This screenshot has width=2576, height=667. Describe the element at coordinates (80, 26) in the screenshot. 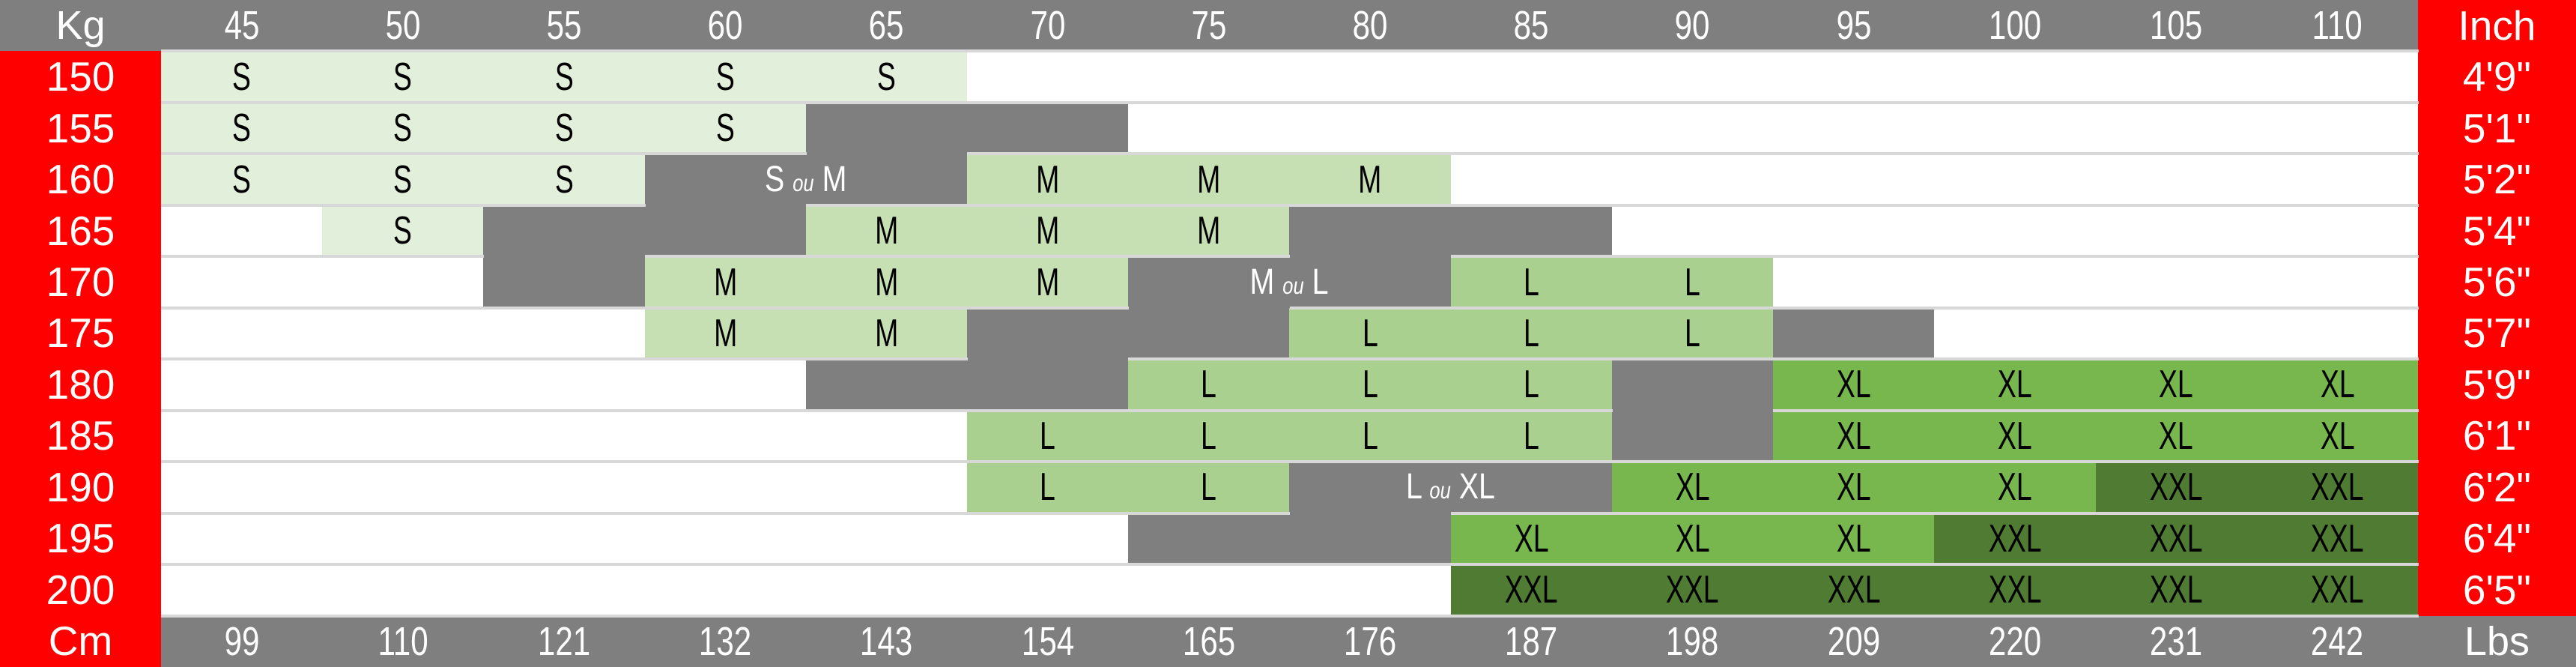

I see `cell-text: Kg` at that location.